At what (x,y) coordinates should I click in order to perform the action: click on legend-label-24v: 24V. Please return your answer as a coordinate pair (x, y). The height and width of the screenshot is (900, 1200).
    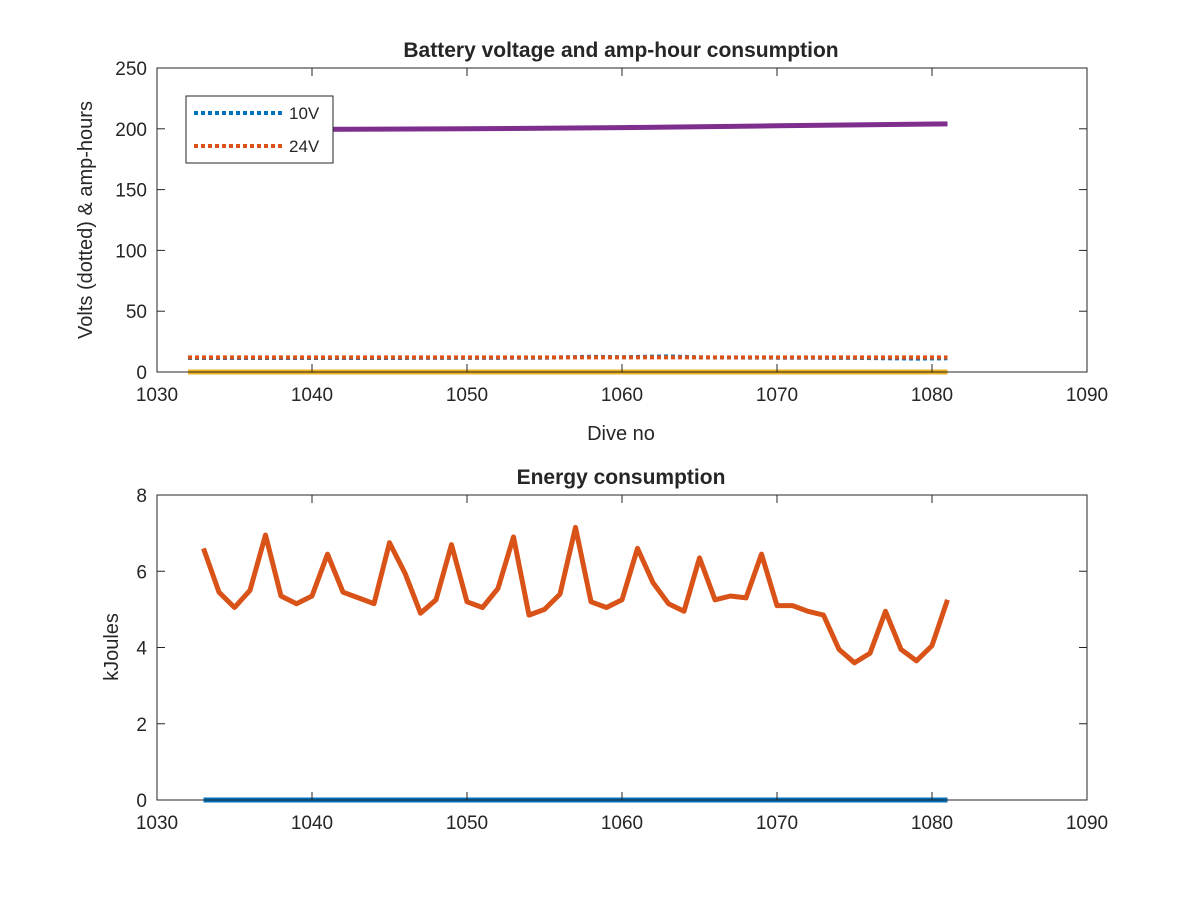
    Looking at the image, I should click on (304, 146).